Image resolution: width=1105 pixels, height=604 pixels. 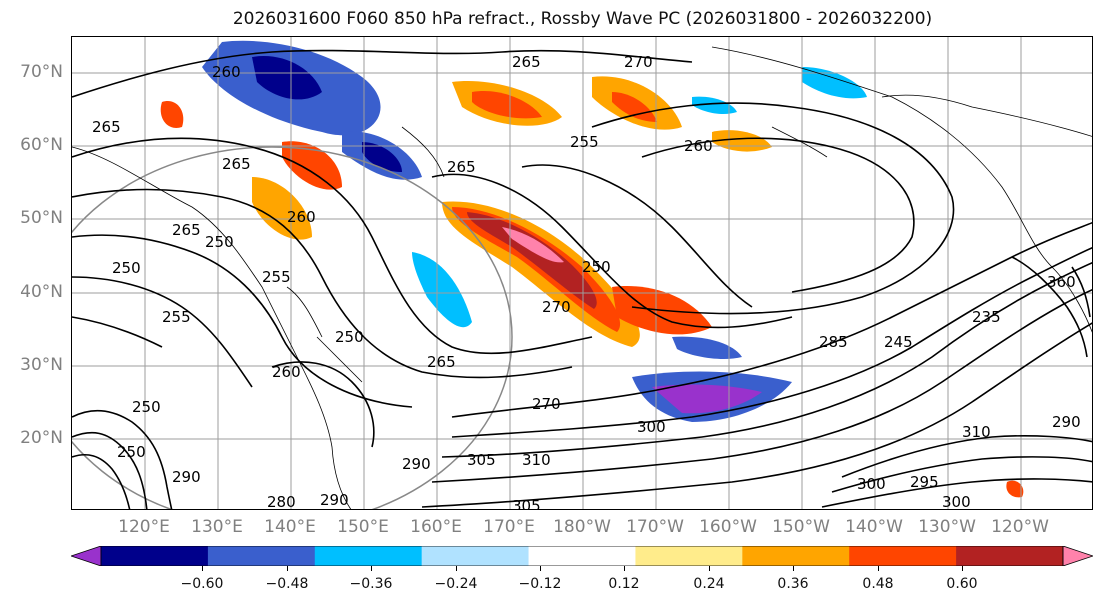 What do you see at coordinates (962, 584) in the screenshot?
I see `colorbar-tick-label: 0.60` at bounding box center [962, 584].